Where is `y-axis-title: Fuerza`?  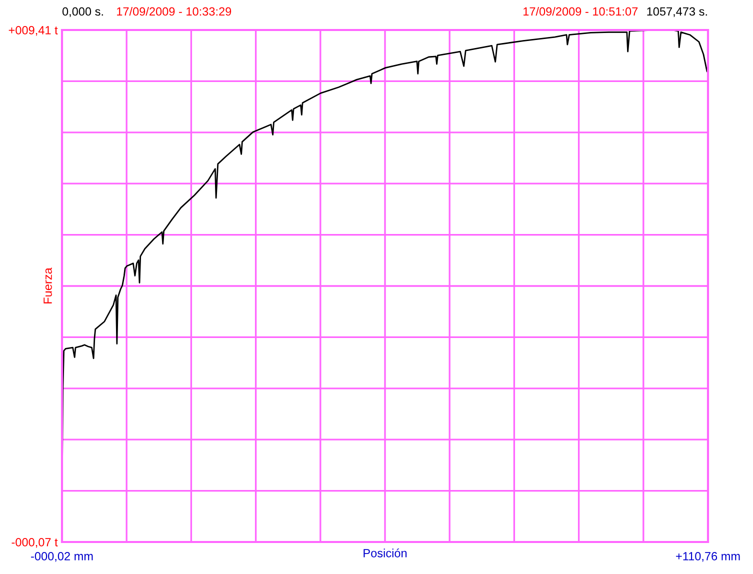
y-axis-title: Fuerza is located at coordinates (48, 286).